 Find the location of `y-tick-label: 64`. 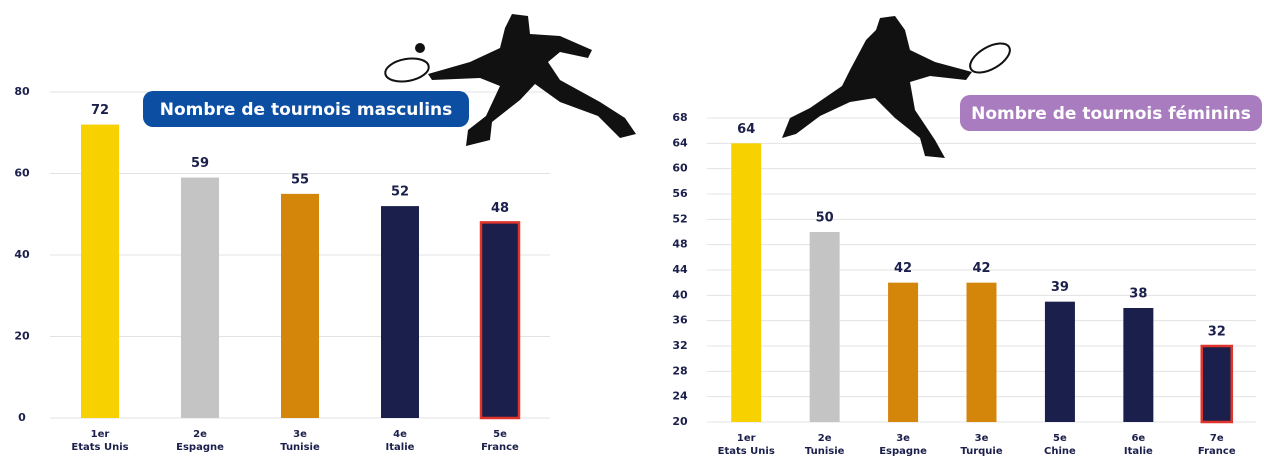

y-tick-label: 64 is located at coordinates (680, 142).